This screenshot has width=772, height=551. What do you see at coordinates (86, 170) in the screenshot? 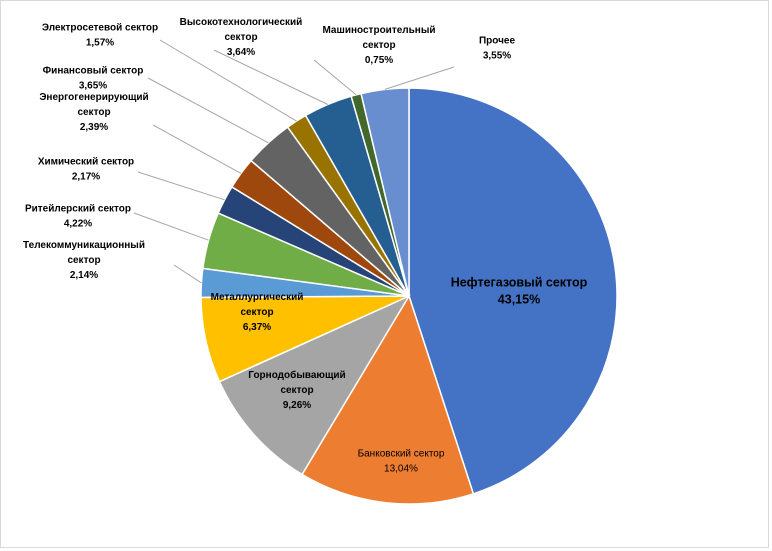
I see `slice-label: Химический сектор 2,17%` at bounding box center [86, 170].